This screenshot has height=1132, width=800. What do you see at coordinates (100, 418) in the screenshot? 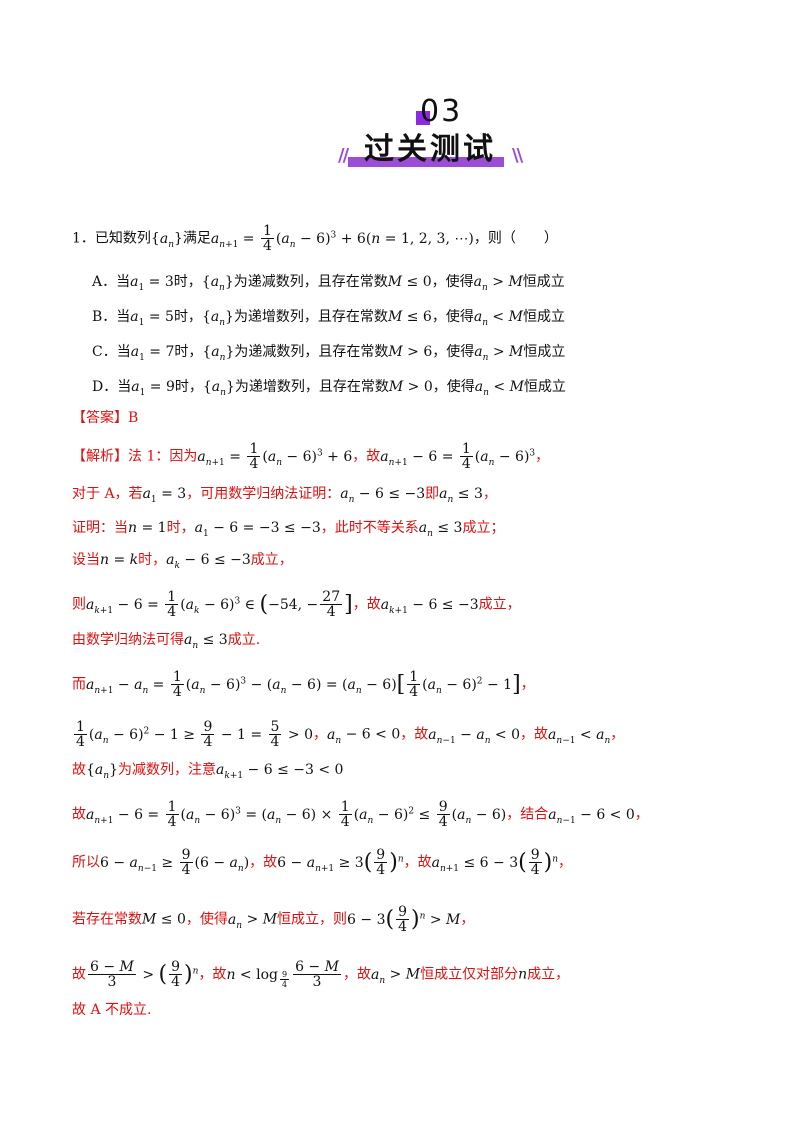
I see `answer-label: 【答案】` at bounding box center [100, 418].